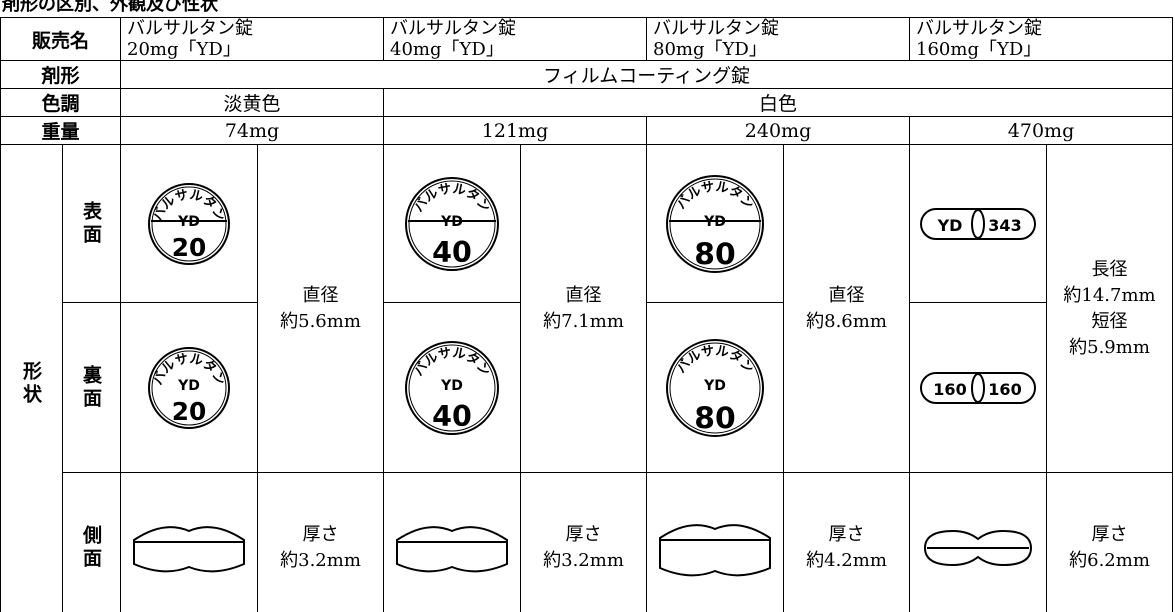 The image size is (1175, 612). Describe the element at coordinates (1109, 347) in the screenshot. I see `size-value: 約5.9mm` at that location.